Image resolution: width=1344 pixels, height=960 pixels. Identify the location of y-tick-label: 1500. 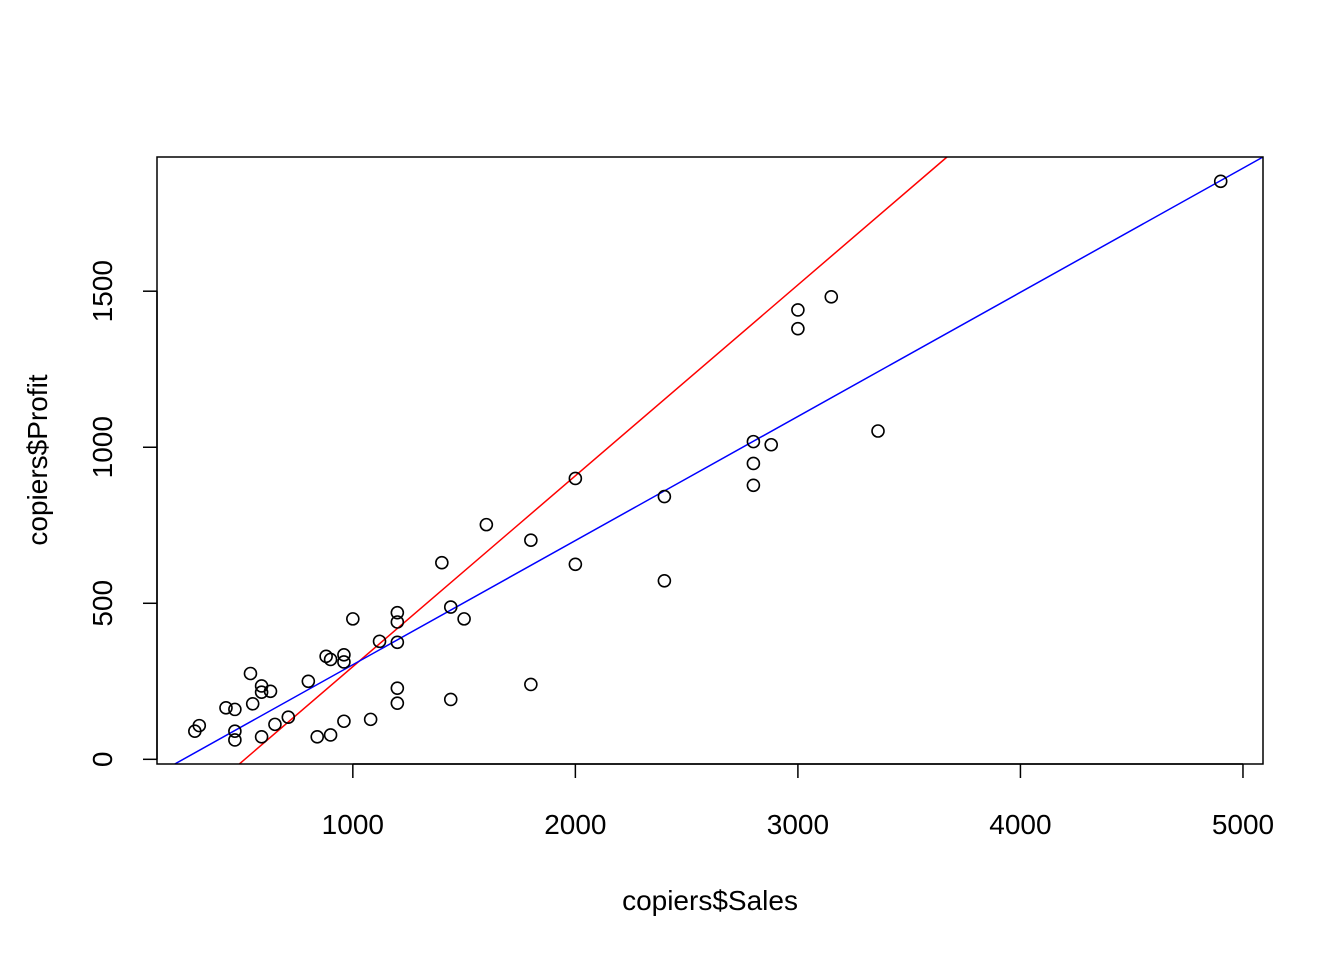
(102, 291).